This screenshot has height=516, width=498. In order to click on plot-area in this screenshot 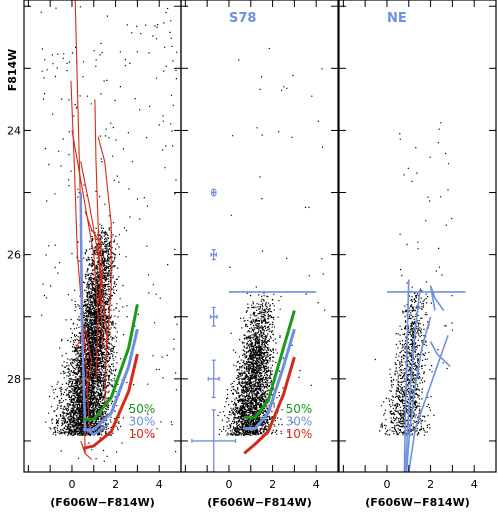, I will do `click(420, 297)`.